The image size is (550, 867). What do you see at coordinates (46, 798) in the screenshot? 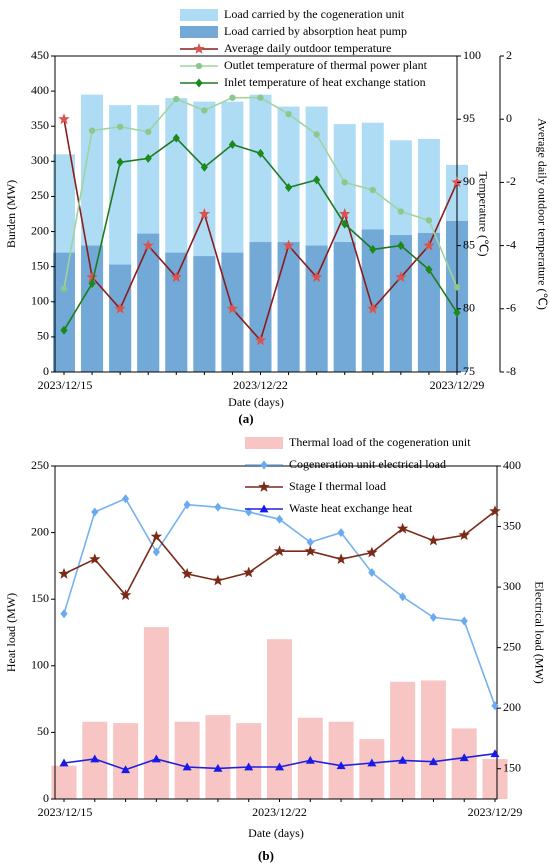
I see `y-tick-label: 0` at bounding box center [46, 798].